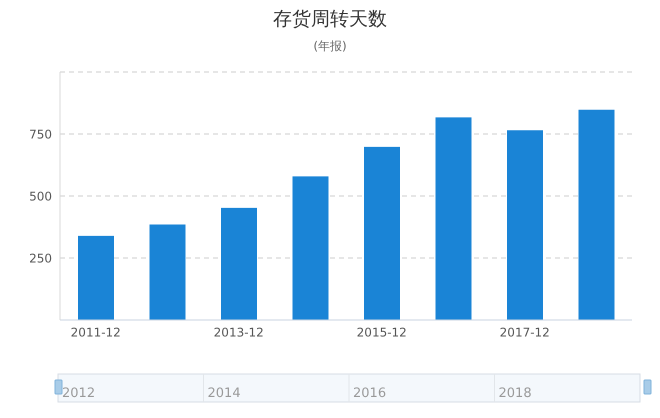 This screenshot has height=418, width=660. What do you see at coordinates (525, 333) in the screenshot?
I see `x-tick-label: 2017-12` at bounding box center [525, 333].